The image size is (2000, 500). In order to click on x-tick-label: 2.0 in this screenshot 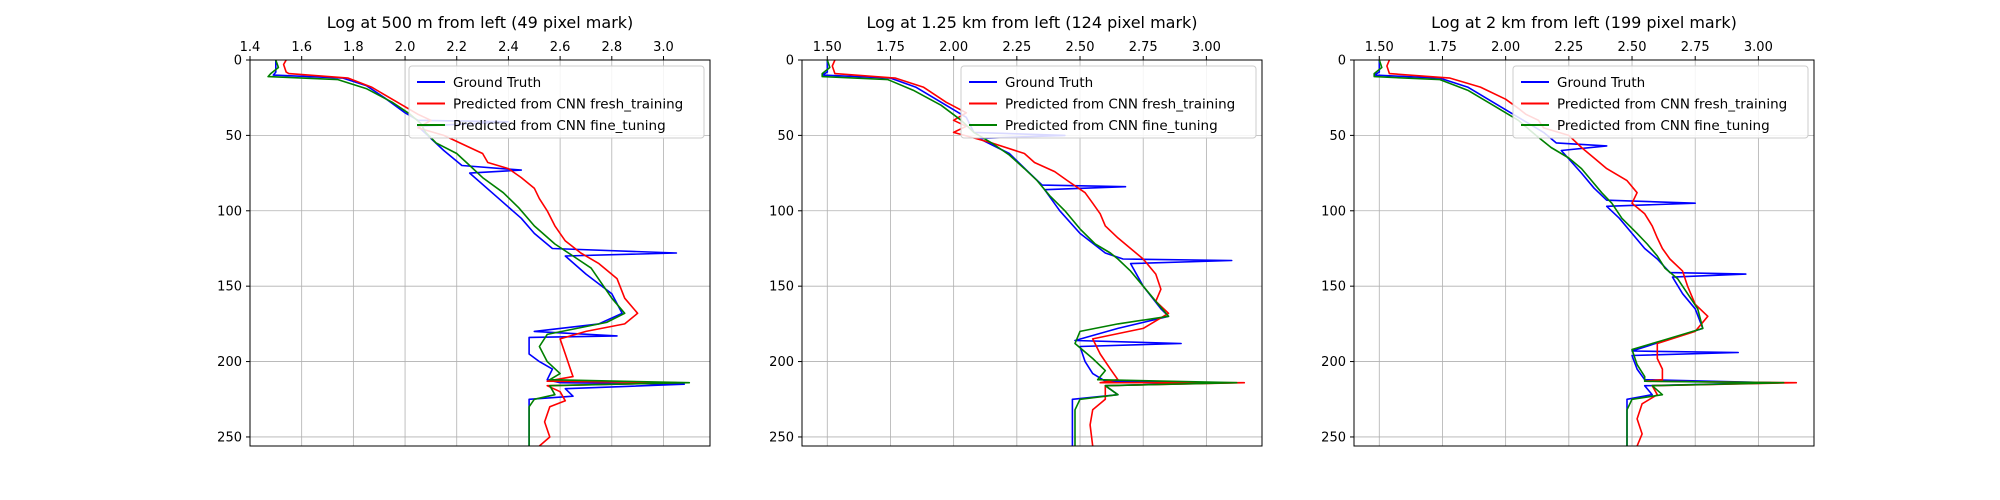, I will do `click(405, 47)`.